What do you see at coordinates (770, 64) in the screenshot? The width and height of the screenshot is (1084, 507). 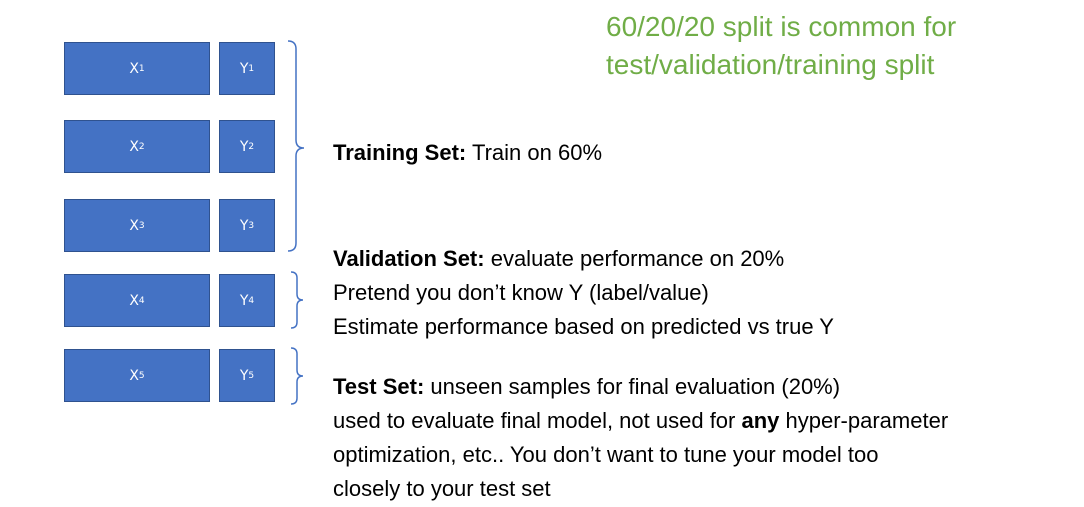 I see `split-note-line-2: test/validation/training split` at bounding box center [770, 64].